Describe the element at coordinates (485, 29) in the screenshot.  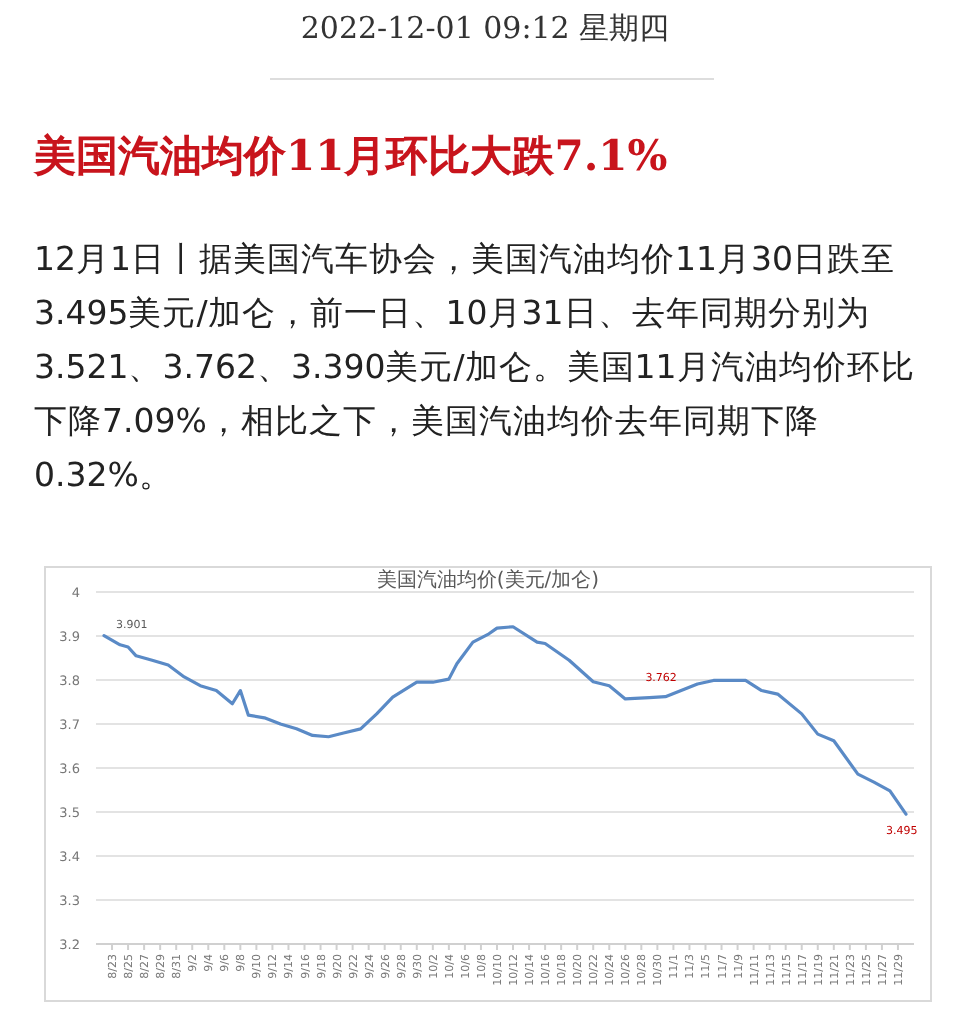
I see `text: 2022-12-01 09:12 星期四` at that location.